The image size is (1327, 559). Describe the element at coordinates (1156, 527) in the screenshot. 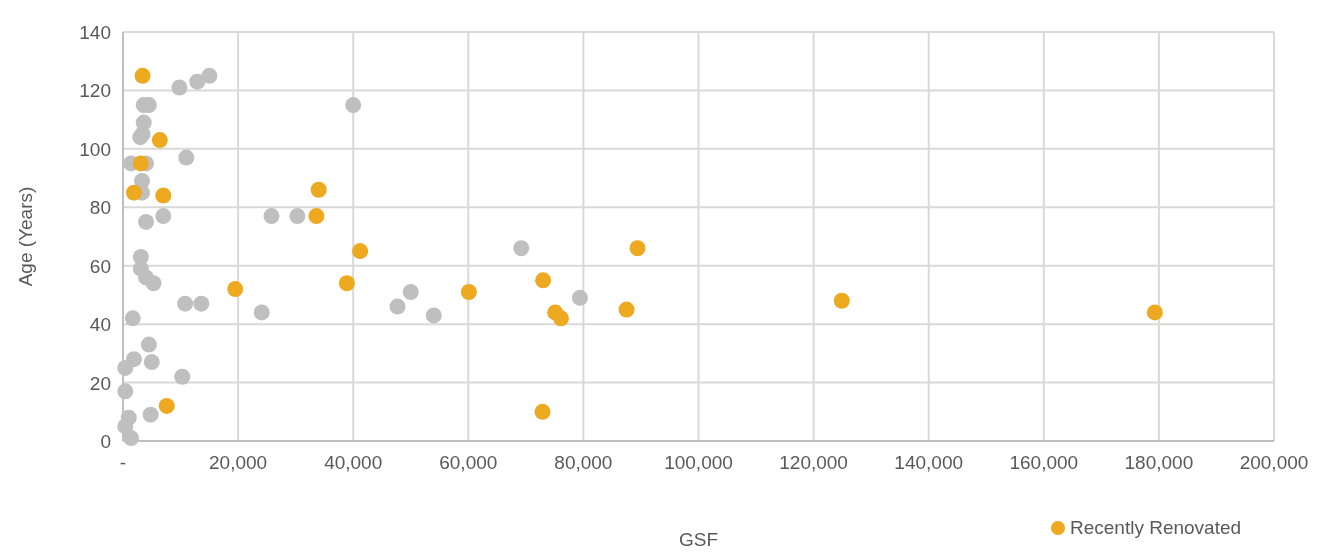

I see `legend-label: Recently Renovated` at that location.